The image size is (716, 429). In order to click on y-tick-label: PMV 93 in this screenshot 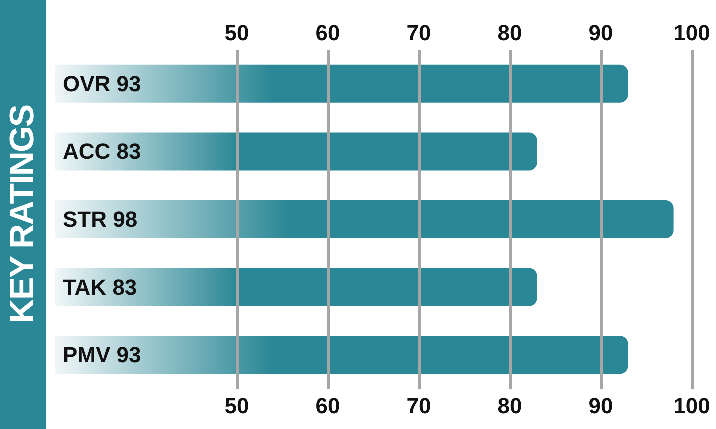, I will do `click(102, 355)`.